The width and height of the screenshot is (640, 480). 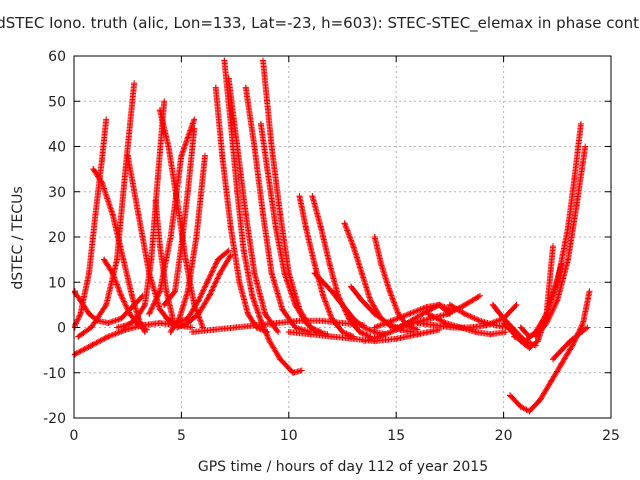 I want to click on y-tick-label: 30, so click(x=57, y=193).